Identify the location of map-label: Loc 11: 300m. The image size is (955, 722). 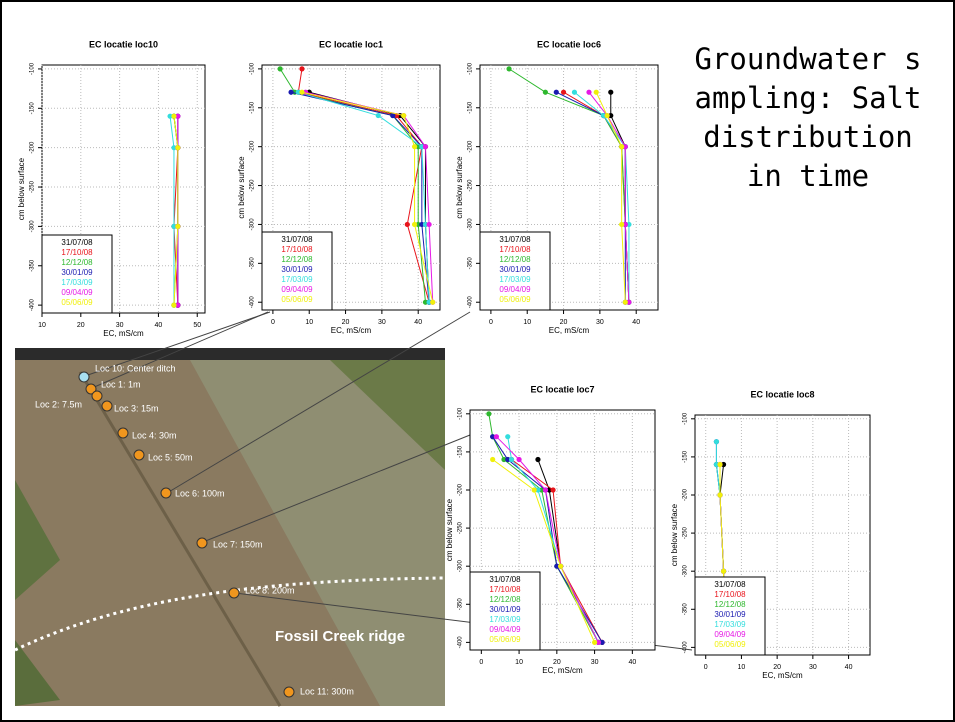
(327, 691).